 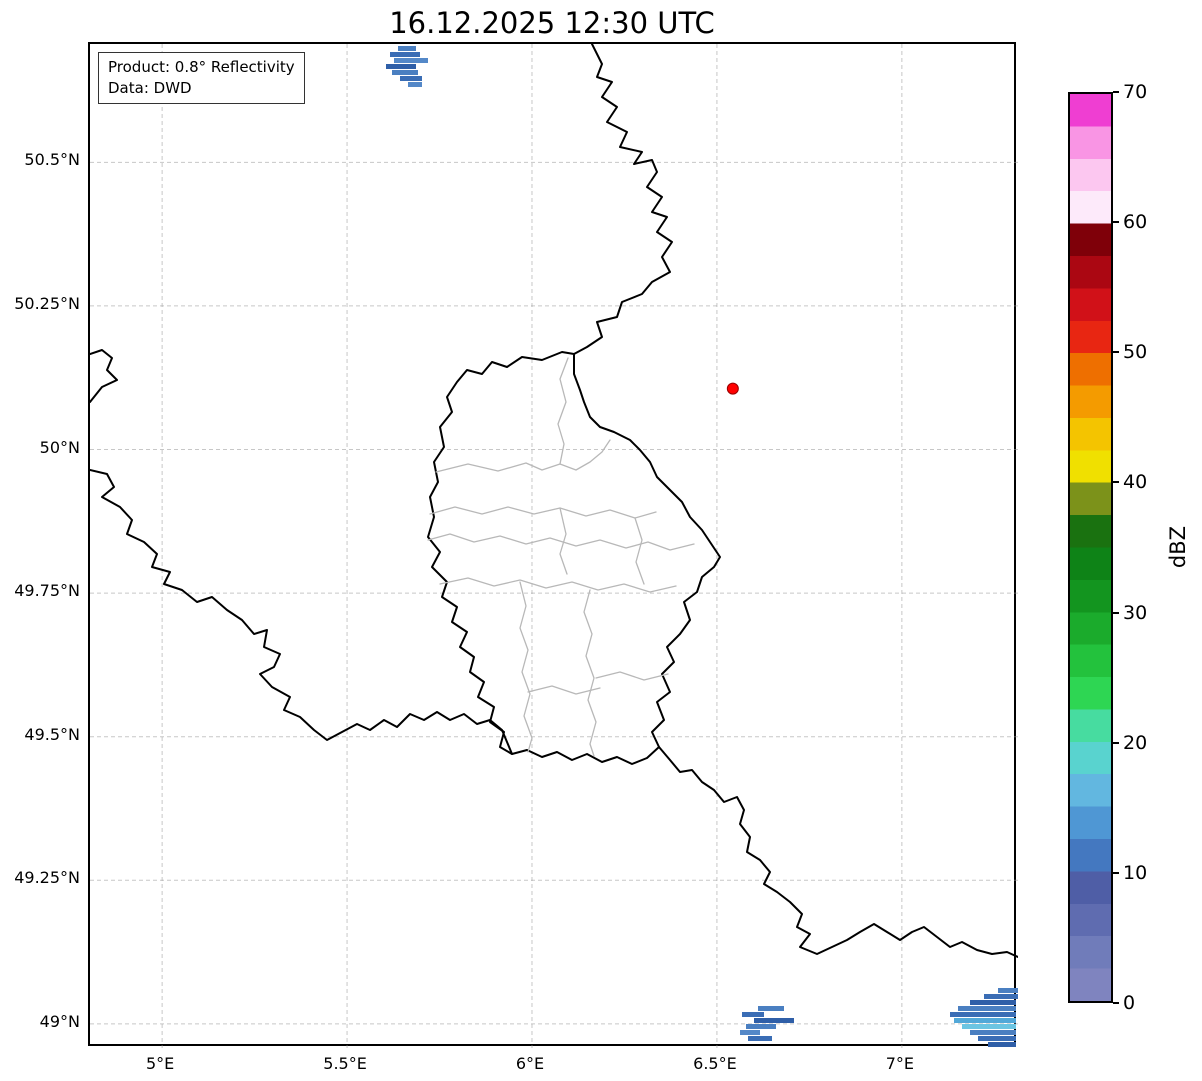 What do you see at coordinates (530, 1063) in the screenshot?
I see `lon-tick-label: 6°E` at bounding box center [530, 1063].